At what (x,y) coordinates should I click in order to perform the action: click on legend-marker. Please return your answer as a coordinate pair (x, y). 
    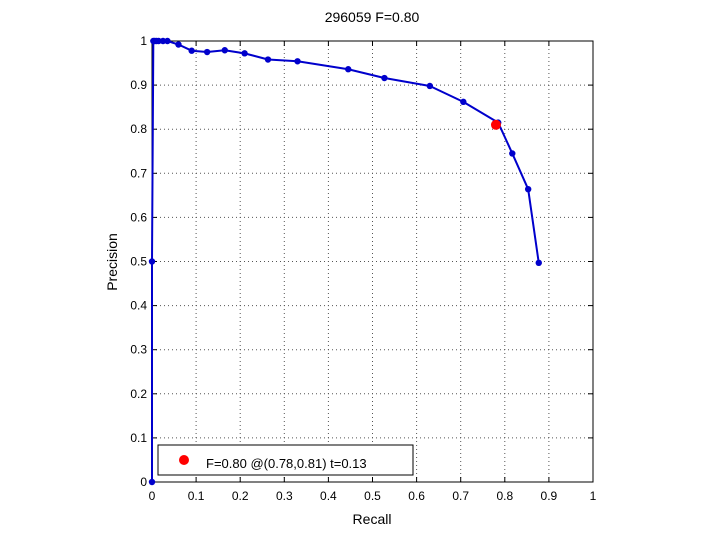
    Looking at the image, I should click on (184, 460).